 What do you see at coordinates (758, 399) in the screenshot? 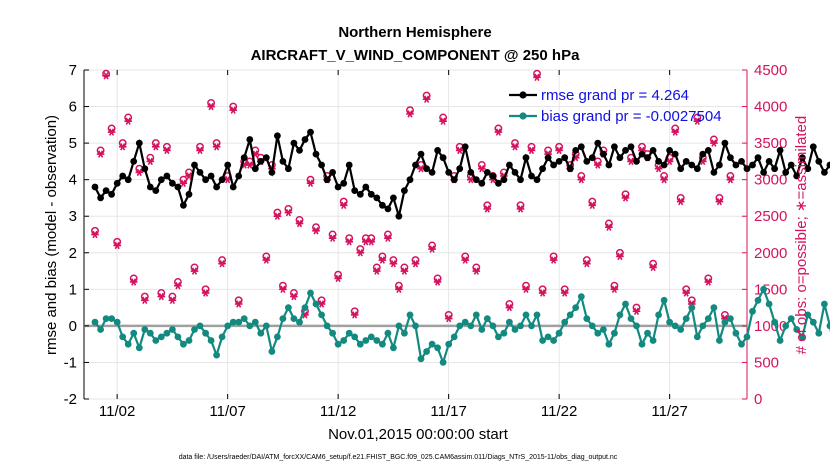
I see `y-right-tick-label: 0` at bounding box center [758, 399].